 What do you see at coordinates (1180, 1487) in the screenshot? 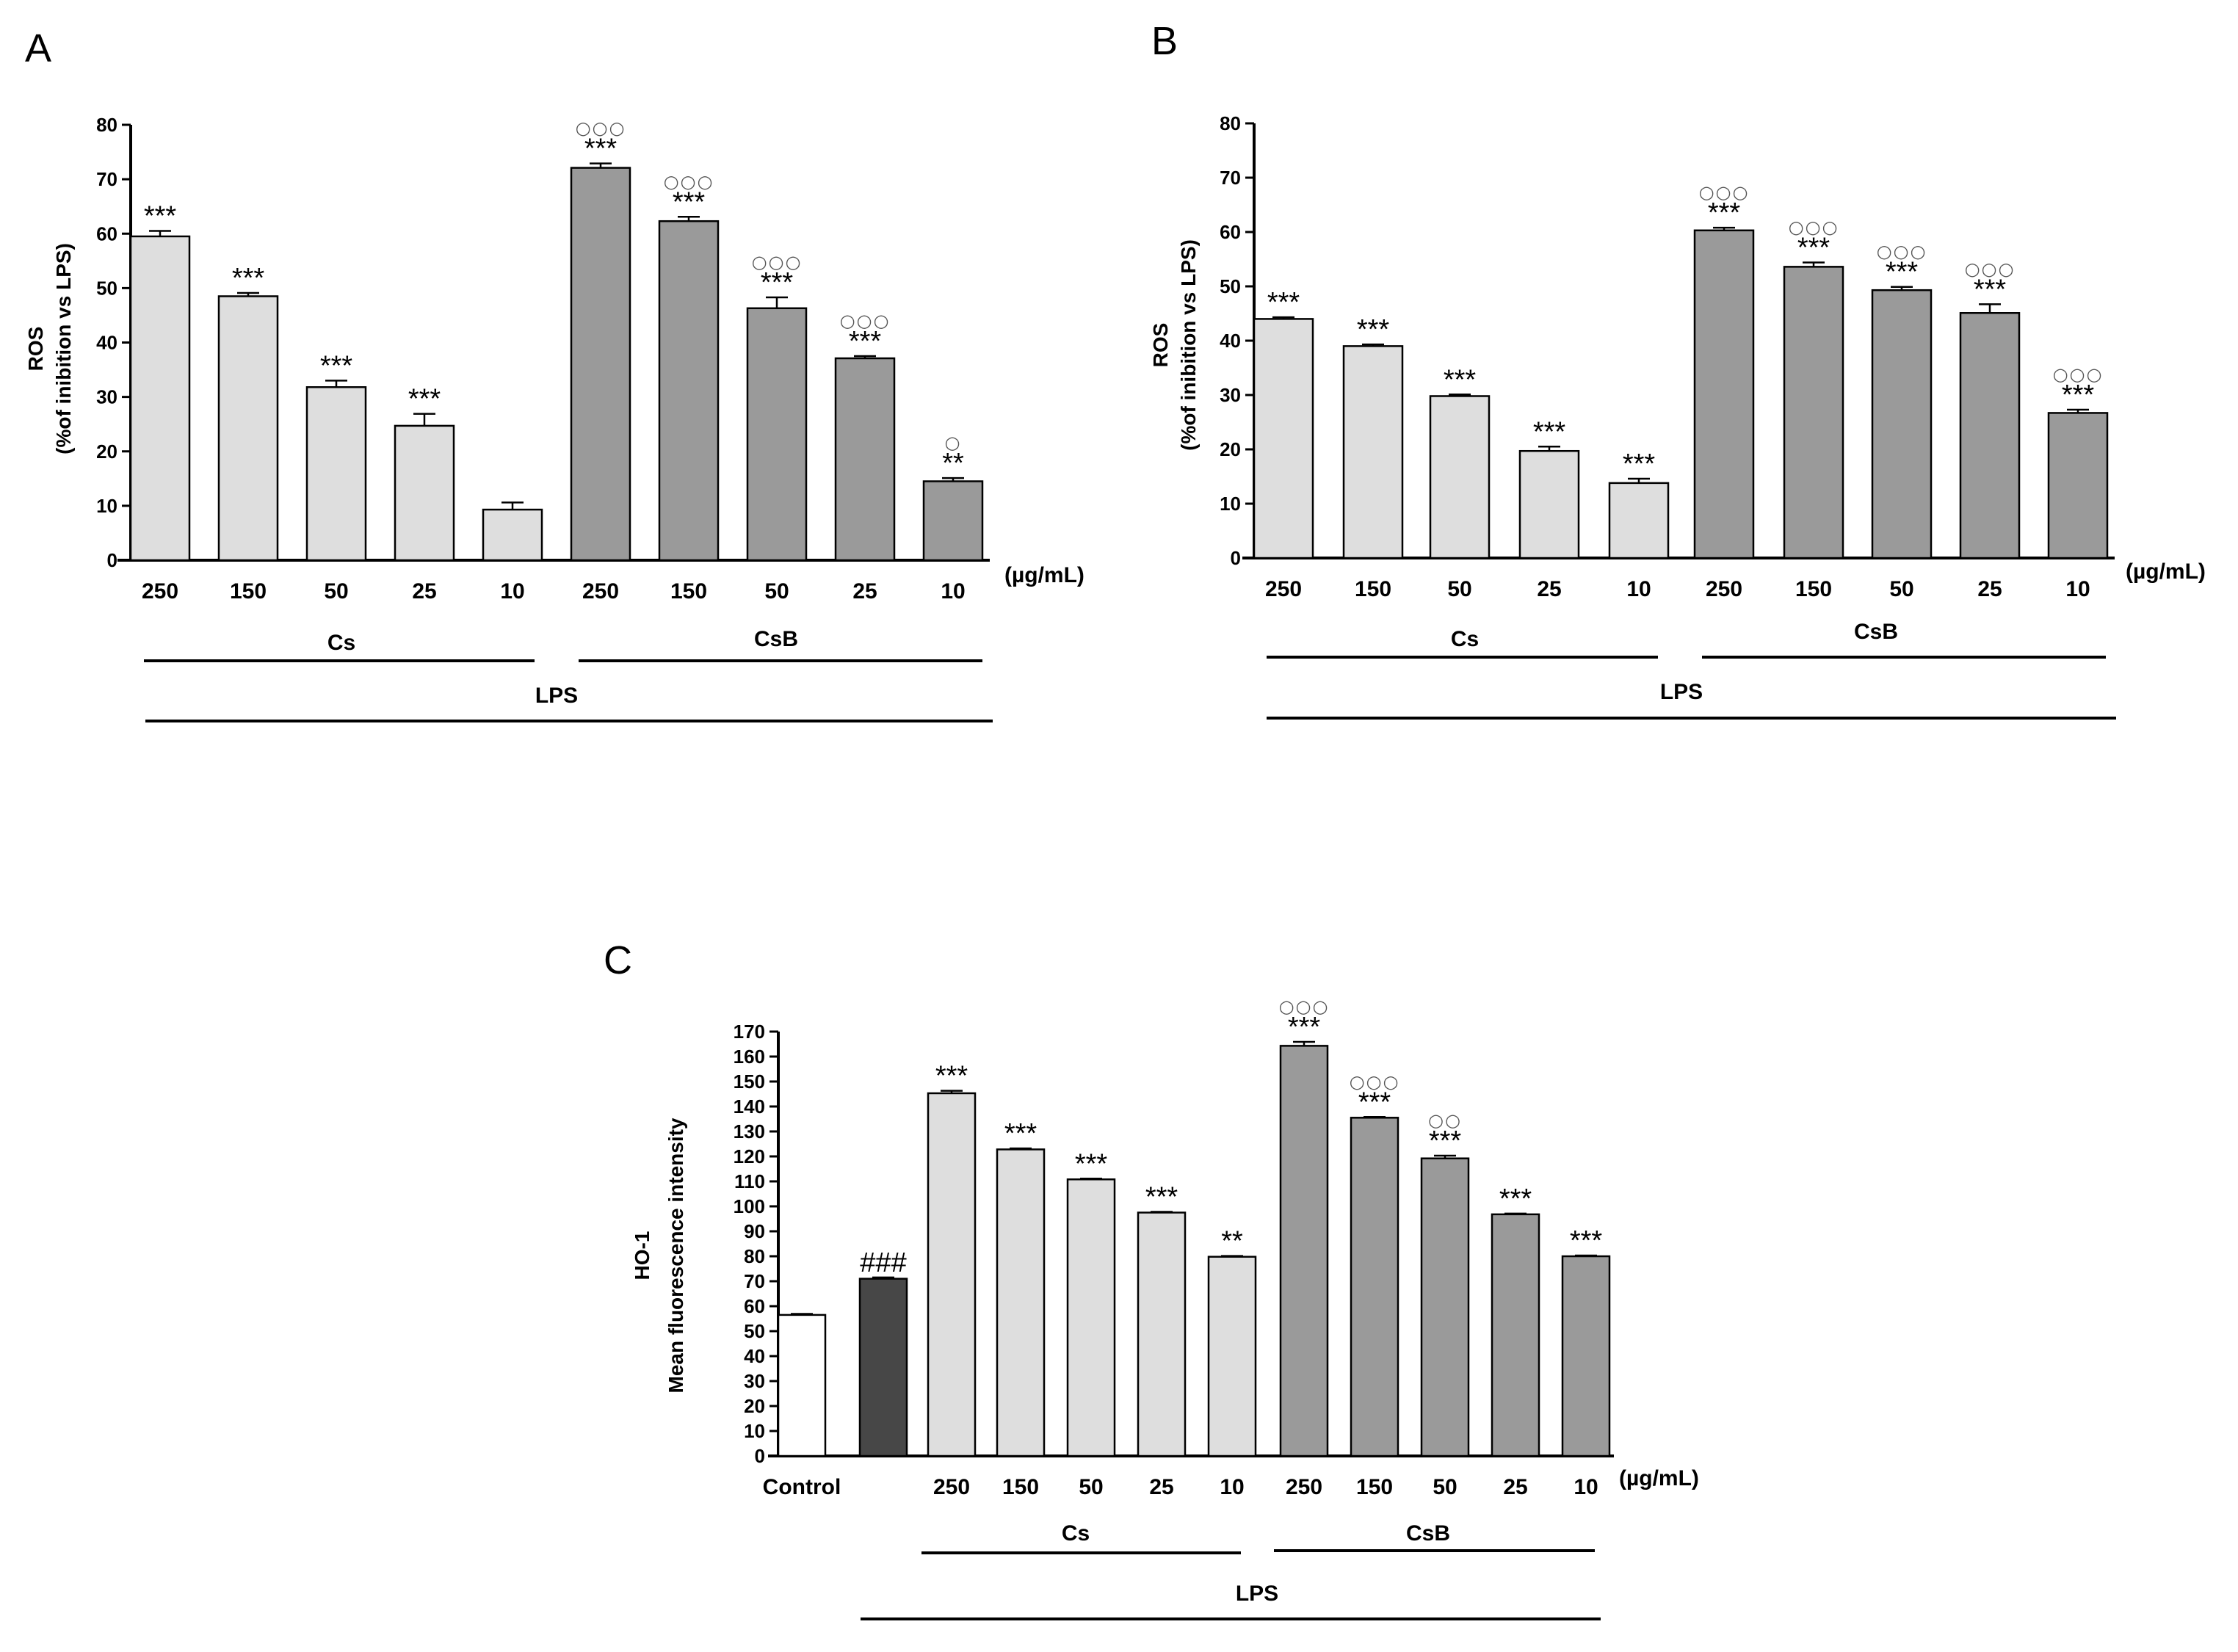
I see `panel-c-category-labels: Control 250 150 50 25 10 250 150 50 25 10` at bounding box center [1180, 1487].